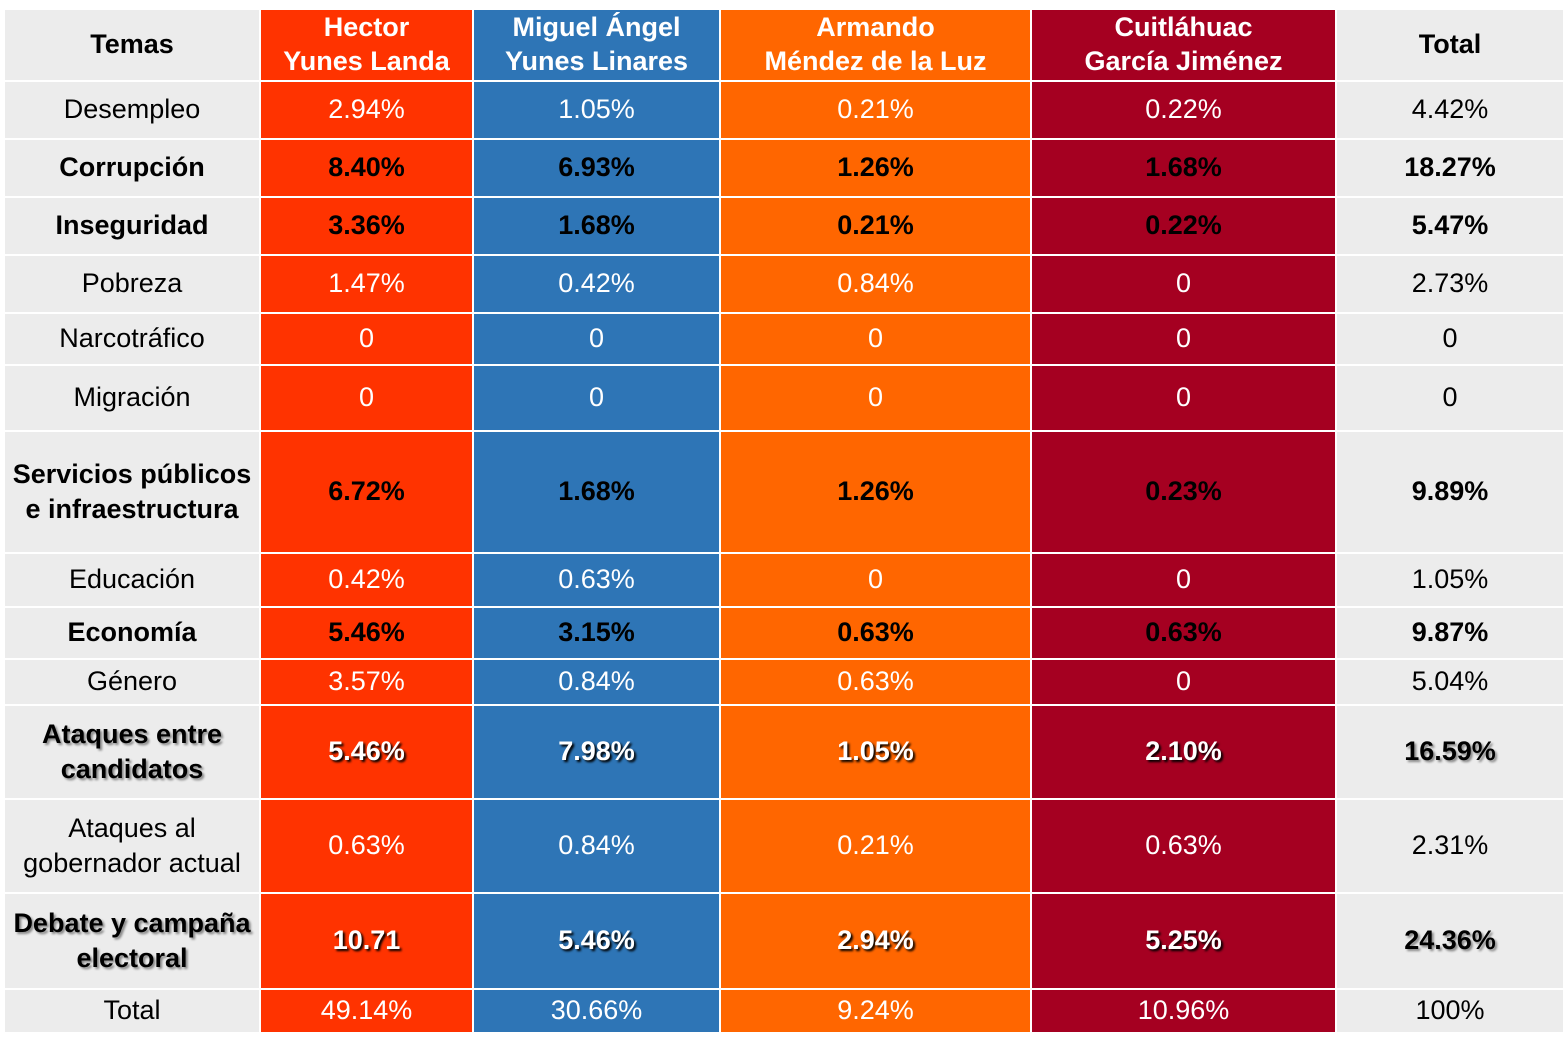 The image size is (1566, 1053). What do you see at coordinates (1183, 1011) in the screenshot?
I see `cell-cuitlahuac-garcia-jimenez: 10.96%` at bounding box center [1183, 1011].